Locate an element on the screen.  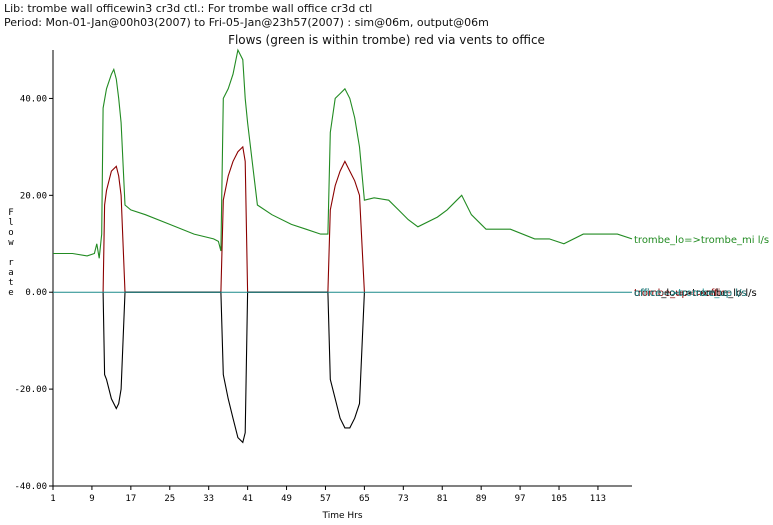
y-tick-label: 20.00 is located at coordinates (33, 196).